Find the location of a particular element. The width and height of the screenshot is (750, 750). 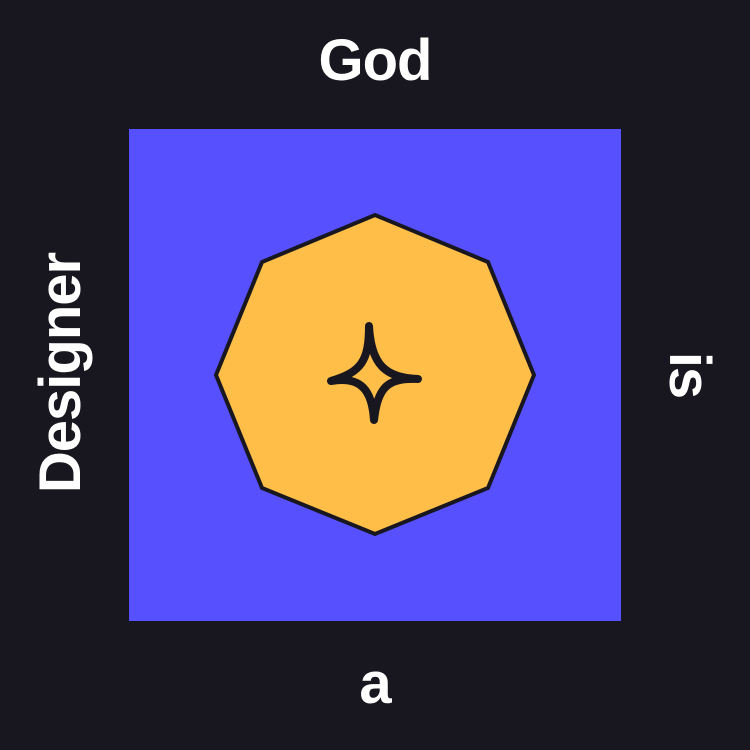

sparkle-icon is located at coordinates (374, 373).